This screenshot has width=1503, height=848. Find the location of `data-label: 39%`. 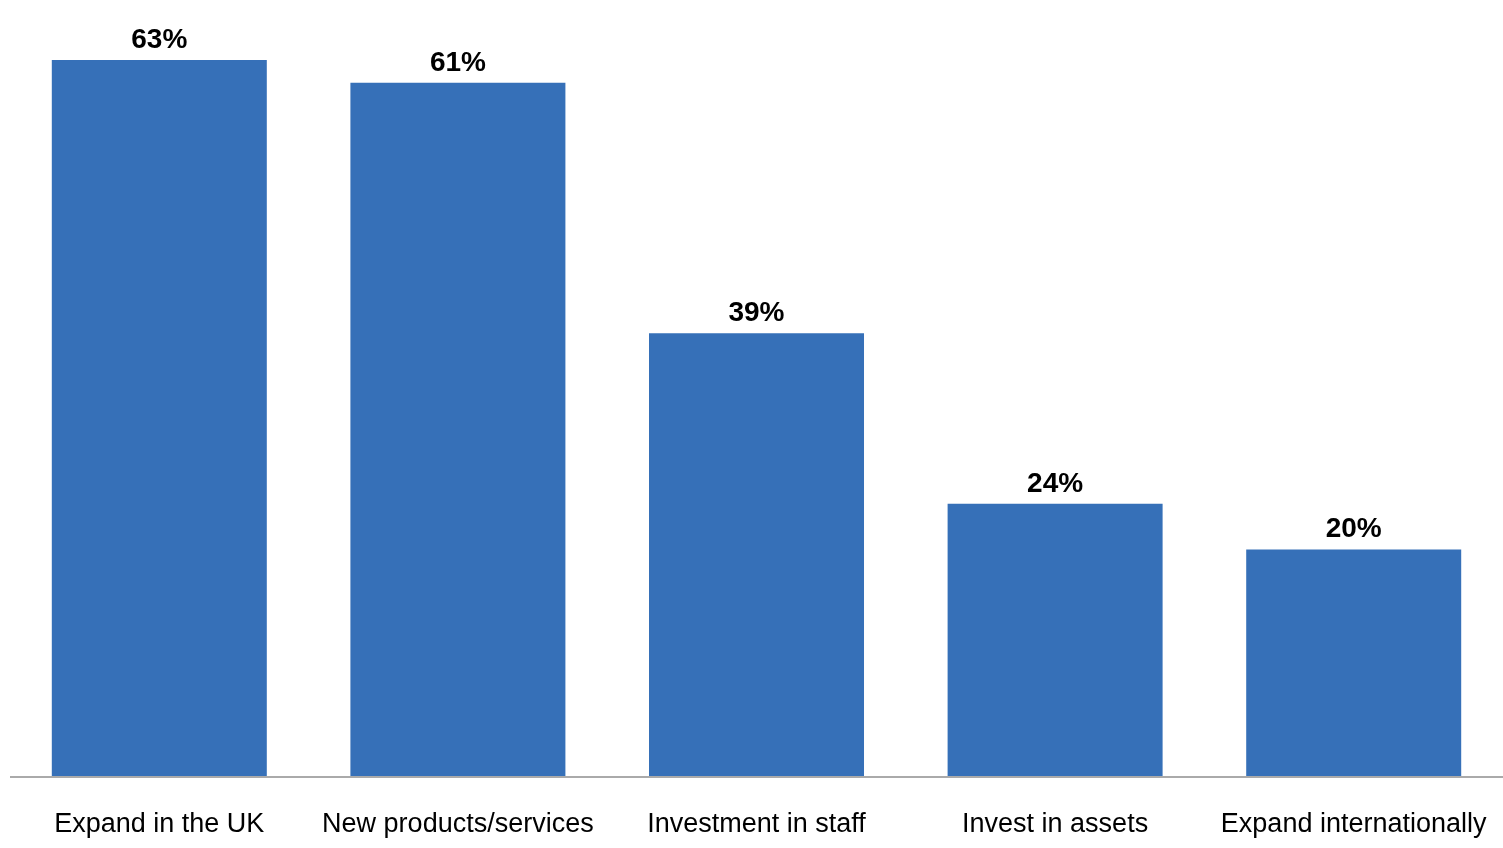

data-label: 39% is located at coordinates (756, 312).